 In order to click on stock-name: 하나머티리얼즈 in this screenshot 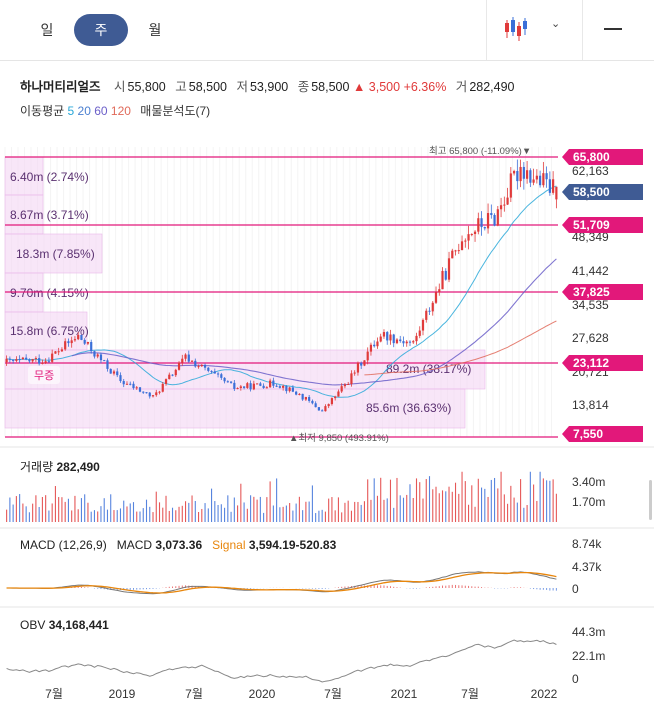, I will do `click(60, 87)`.